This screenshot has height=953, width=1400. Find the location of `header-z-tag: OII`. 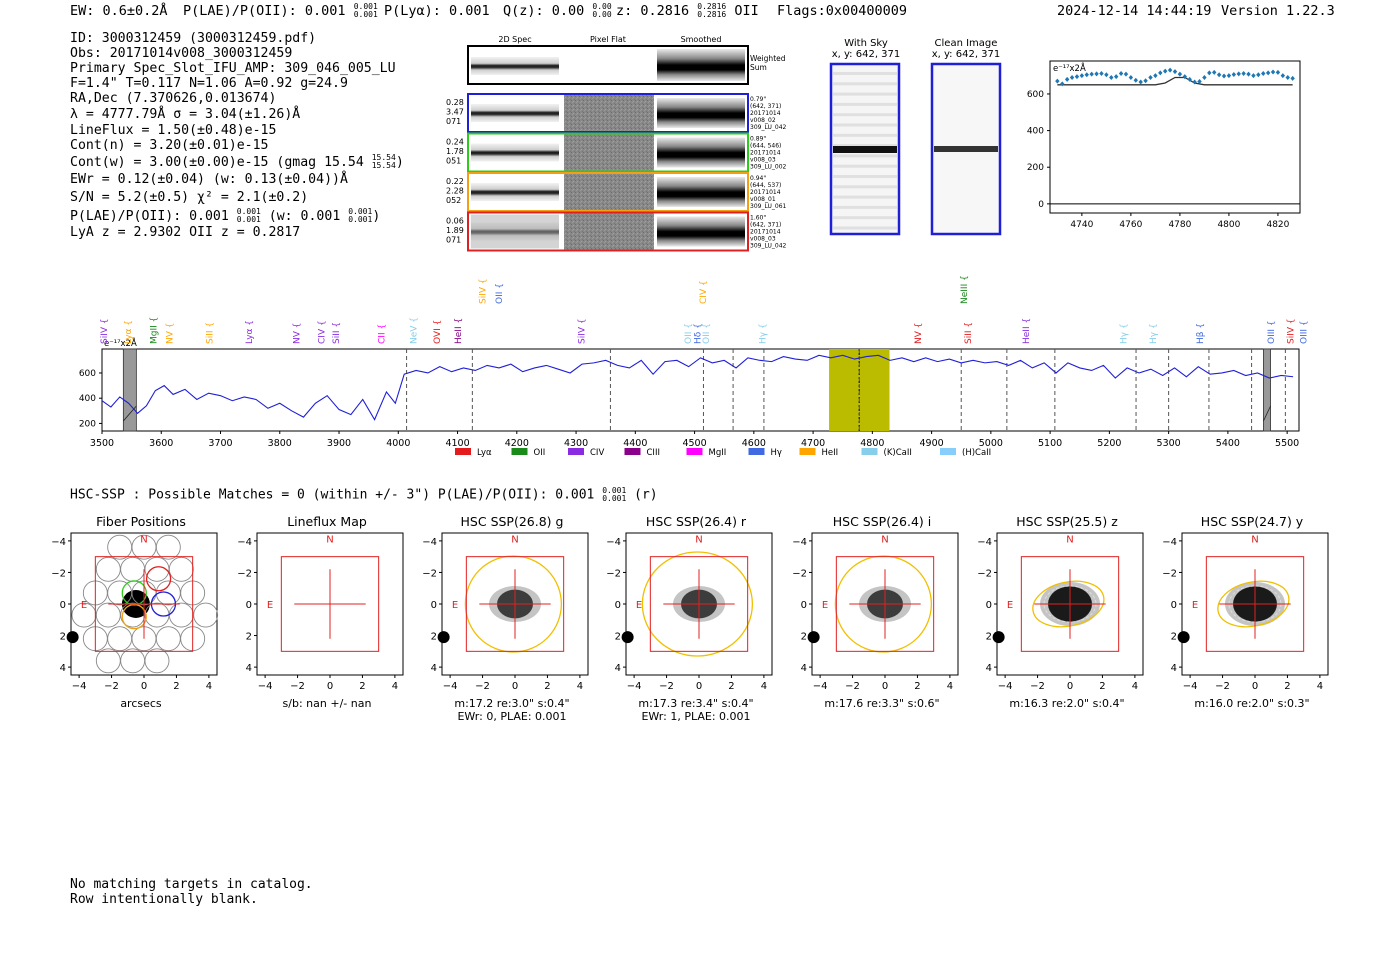

header-z-tag: OII is located at coordinates (746, 11).